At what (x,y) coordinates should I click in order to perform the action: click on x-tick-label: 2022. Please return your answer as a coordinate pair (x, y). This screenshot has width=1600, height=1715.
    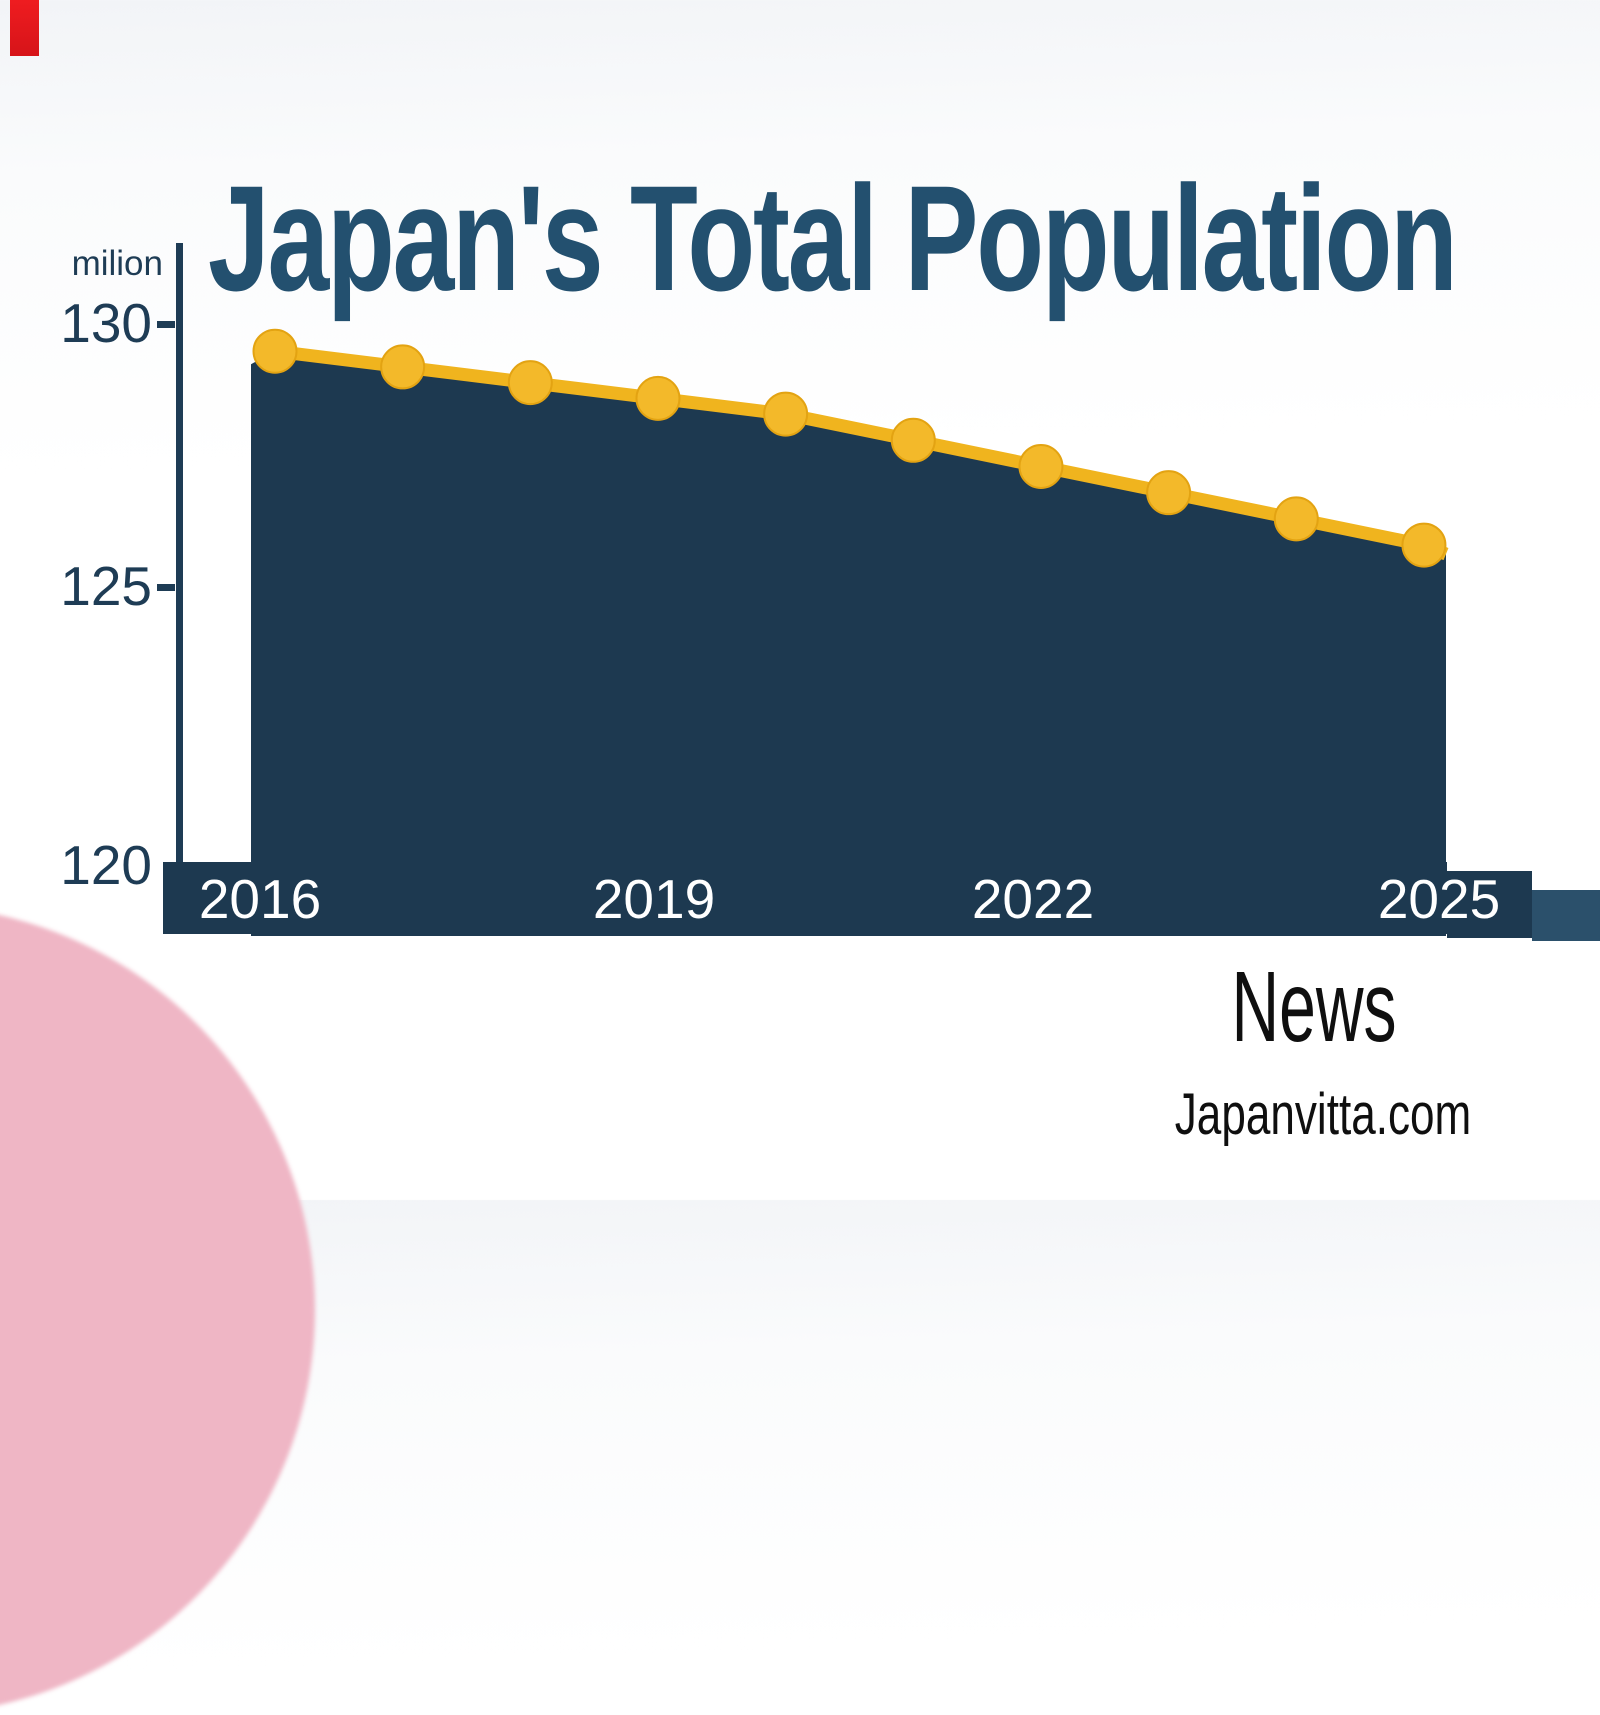
    Looking at the image, I should click on (1033, 899).